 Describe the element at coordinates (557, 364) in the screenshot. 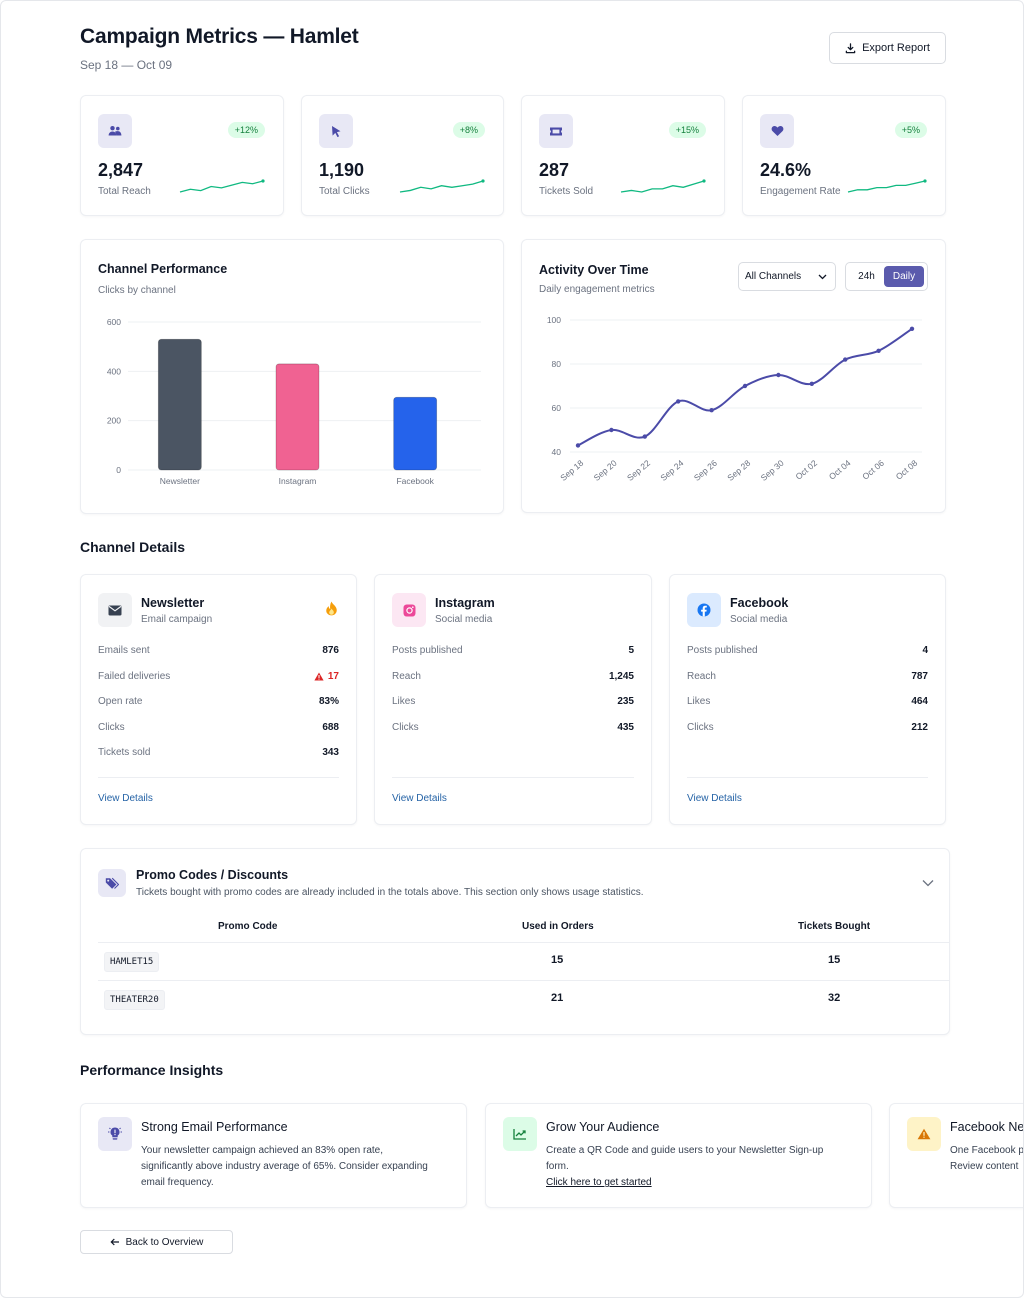

I see `y-tick-label: 80` at that location.